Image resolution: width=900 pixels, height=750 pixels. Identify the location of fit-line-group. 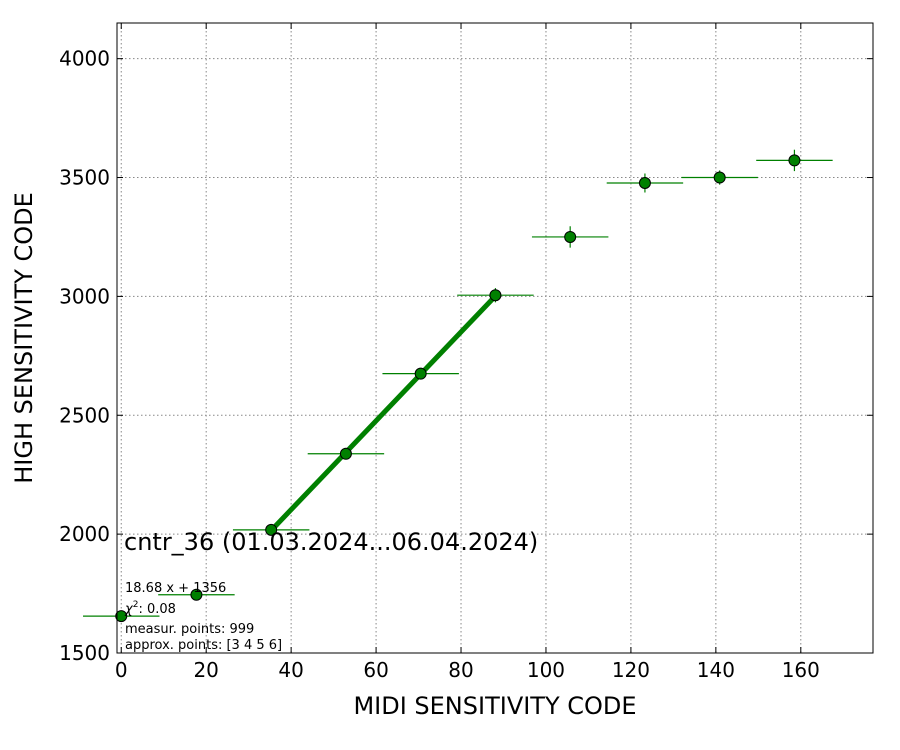
(383, 413).